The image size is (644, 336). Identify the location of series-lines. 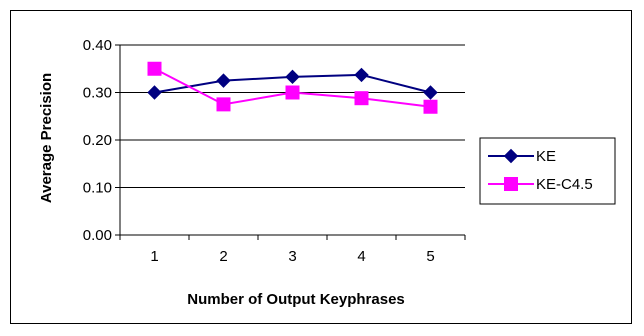
(292, 87).